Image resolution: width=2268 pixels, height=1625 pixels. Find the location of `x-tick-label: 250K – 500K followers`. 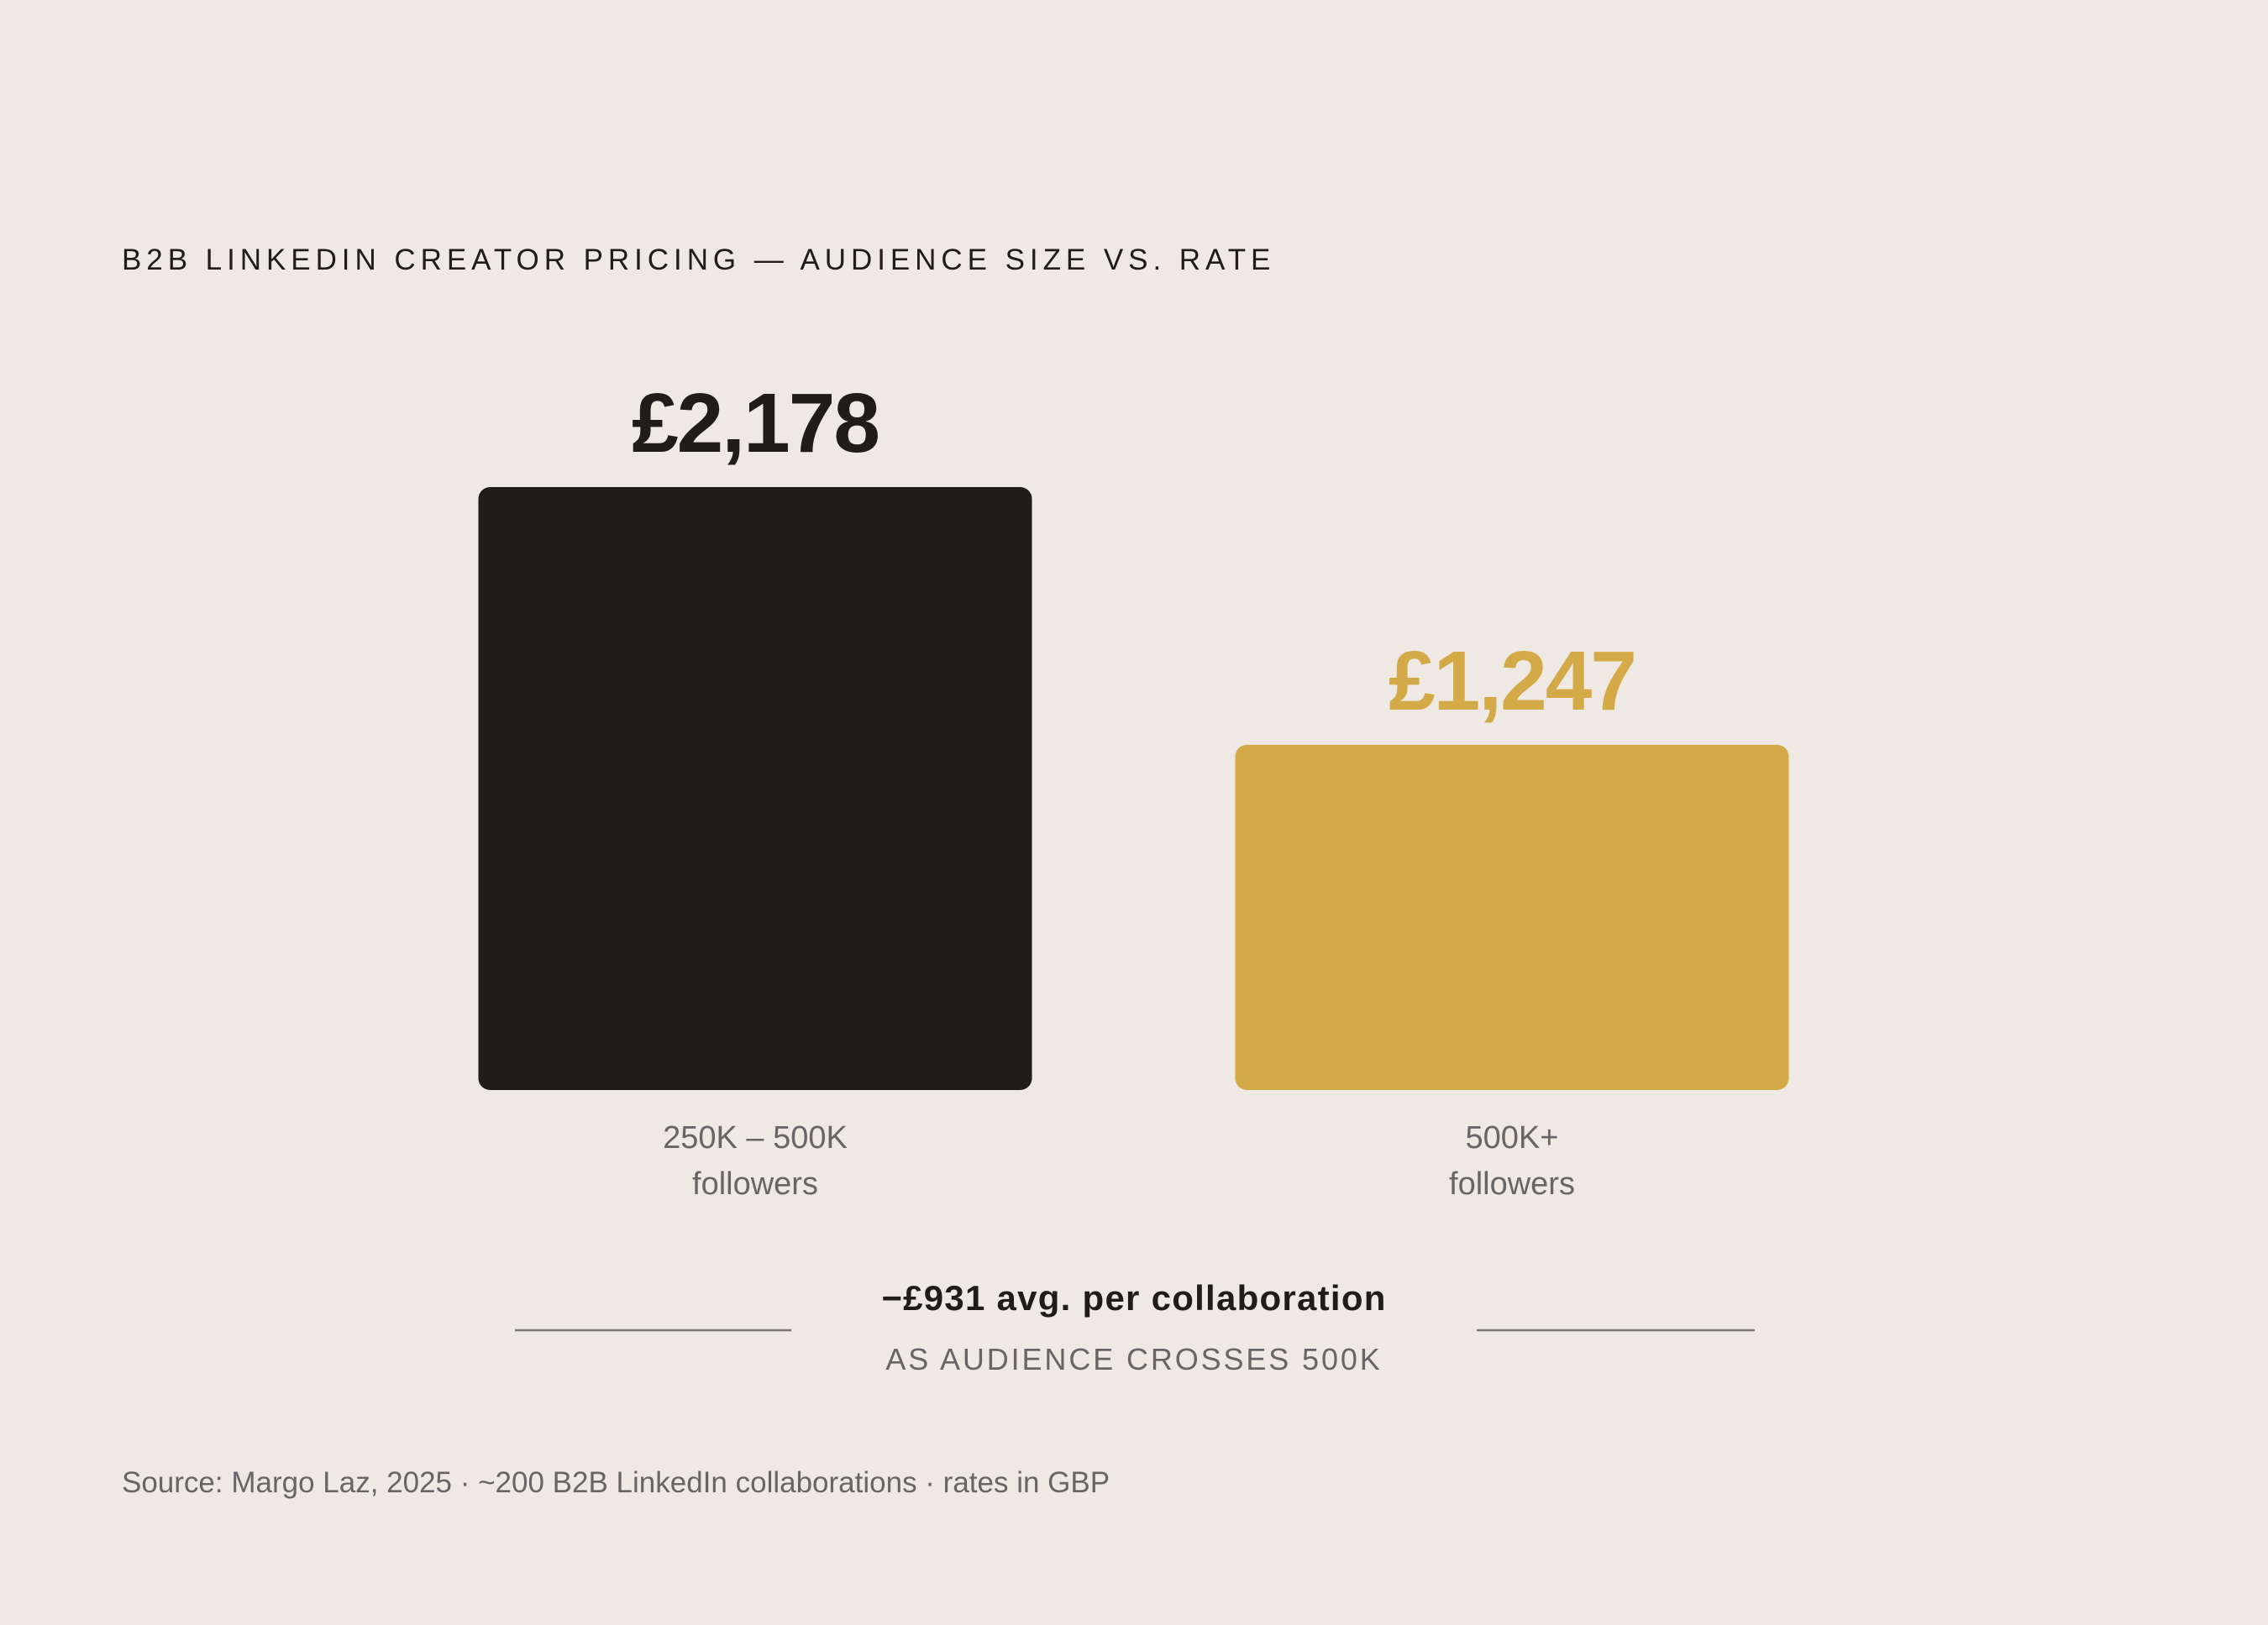

x-tick-label: 250K – 500K followers is located at coordinates (755, 1161).